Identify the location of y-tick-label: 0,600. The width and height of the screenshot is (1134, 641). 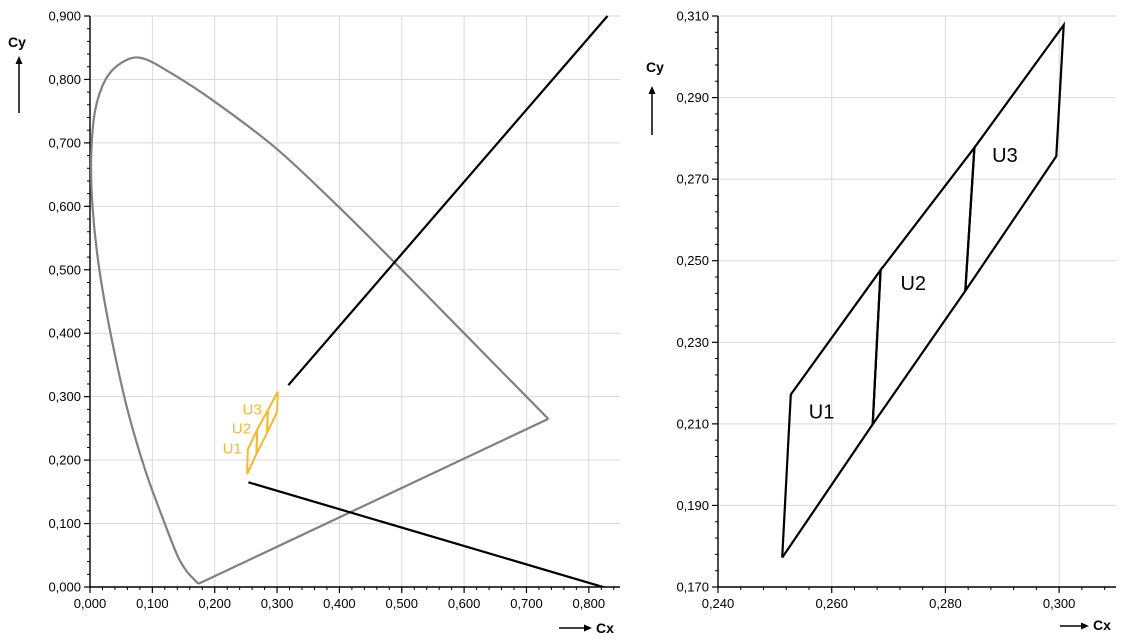
(64, 206).